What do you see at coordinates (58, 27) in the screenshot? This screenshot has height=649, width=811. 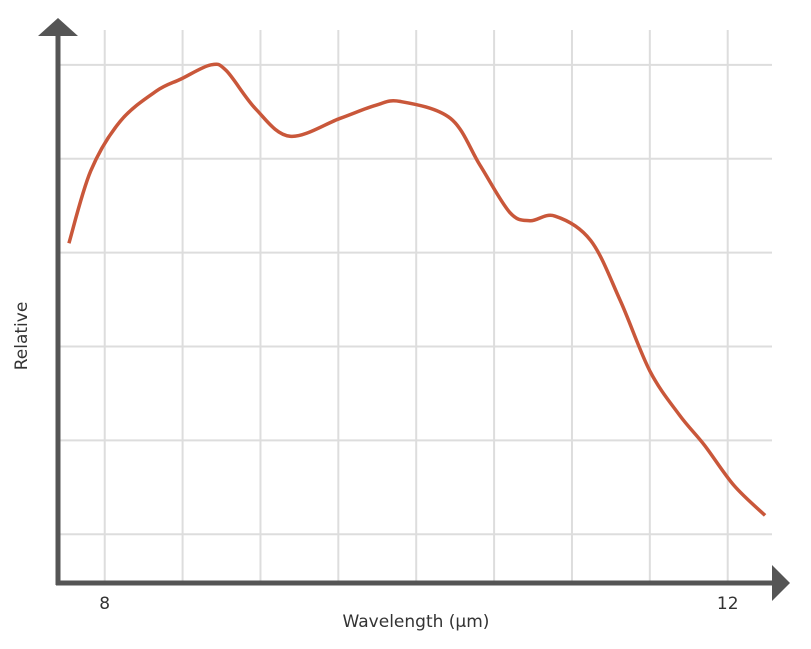 I see `y-axis-arrow` at bounding box center [58, 27].